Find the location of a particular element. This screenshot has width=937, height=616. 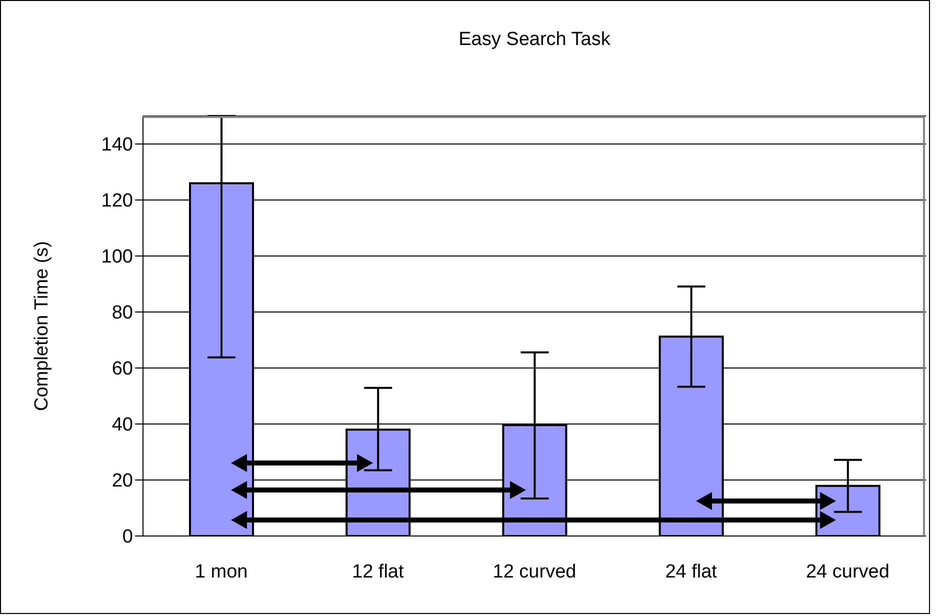

y-axis-title: Completion Time (s) is located at coordinates (42, 326).